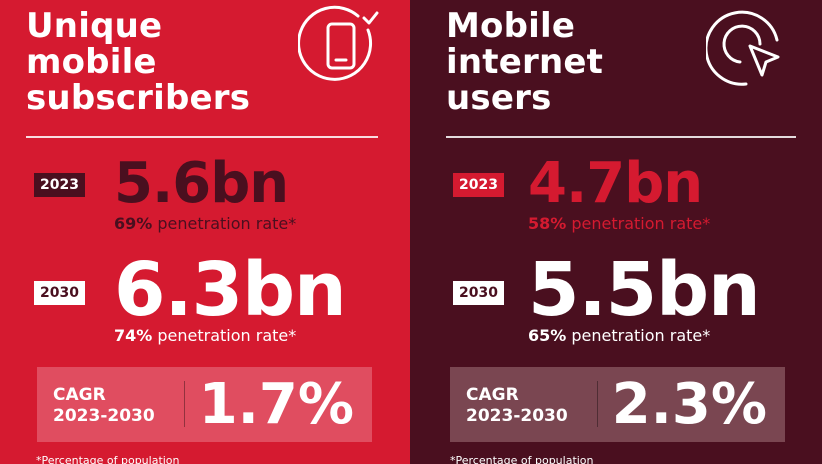 This screenshot has height=464, width=822. I want to click on panel-title: Mobile internet users, so click(524, 62).